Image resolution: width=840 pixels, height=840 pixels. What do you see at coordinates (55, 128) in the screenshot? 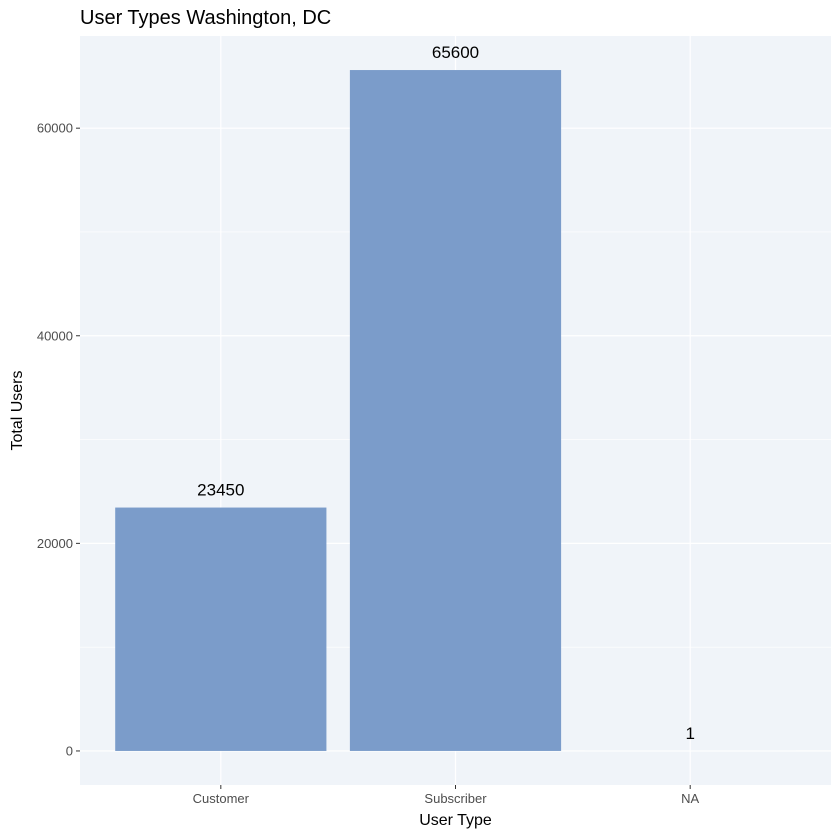
I see `y-tick-label: 60000` at bounding box center [55, 128].